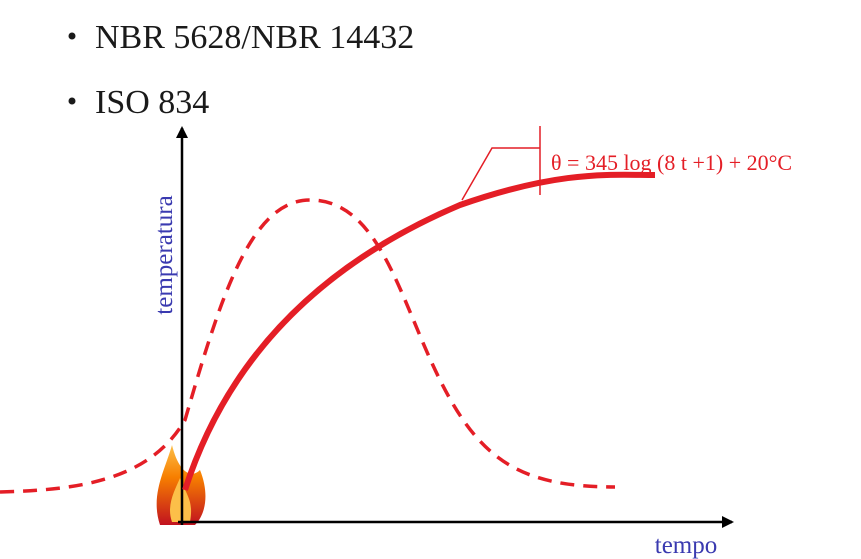  What do you see at coordinates (152, 102) in the screenshot?
I see `bullet-text: ISO 834` at bounding box center [152, 102].